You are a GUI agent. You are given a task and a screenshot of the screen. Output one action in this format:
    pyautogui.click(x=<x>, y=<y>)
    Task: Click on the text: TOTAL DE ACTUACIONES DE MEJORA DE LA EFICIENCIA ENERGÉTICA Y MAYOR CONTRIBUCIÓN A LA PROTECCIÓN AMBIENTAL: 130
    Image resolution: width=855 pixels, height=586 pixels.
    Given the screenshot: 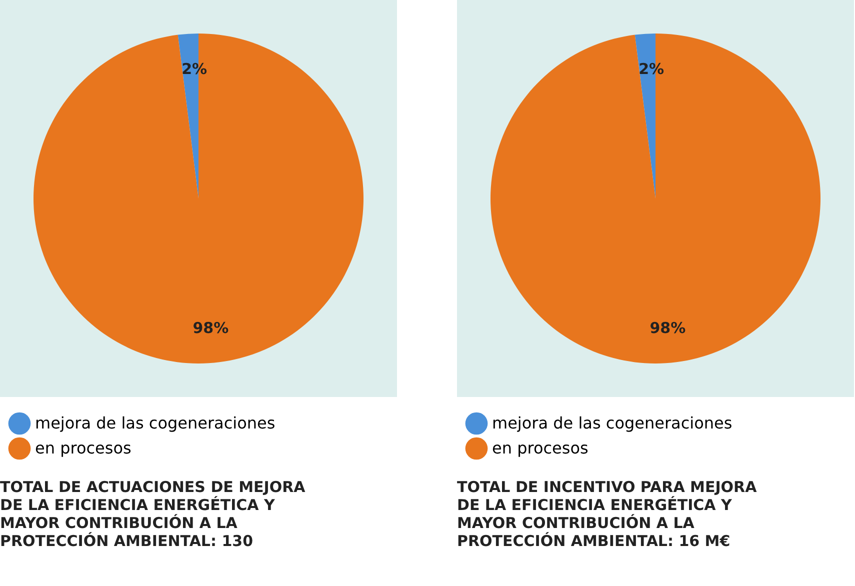 What is the action you would take?
    pyautogui.click(x=153, y=514)
    